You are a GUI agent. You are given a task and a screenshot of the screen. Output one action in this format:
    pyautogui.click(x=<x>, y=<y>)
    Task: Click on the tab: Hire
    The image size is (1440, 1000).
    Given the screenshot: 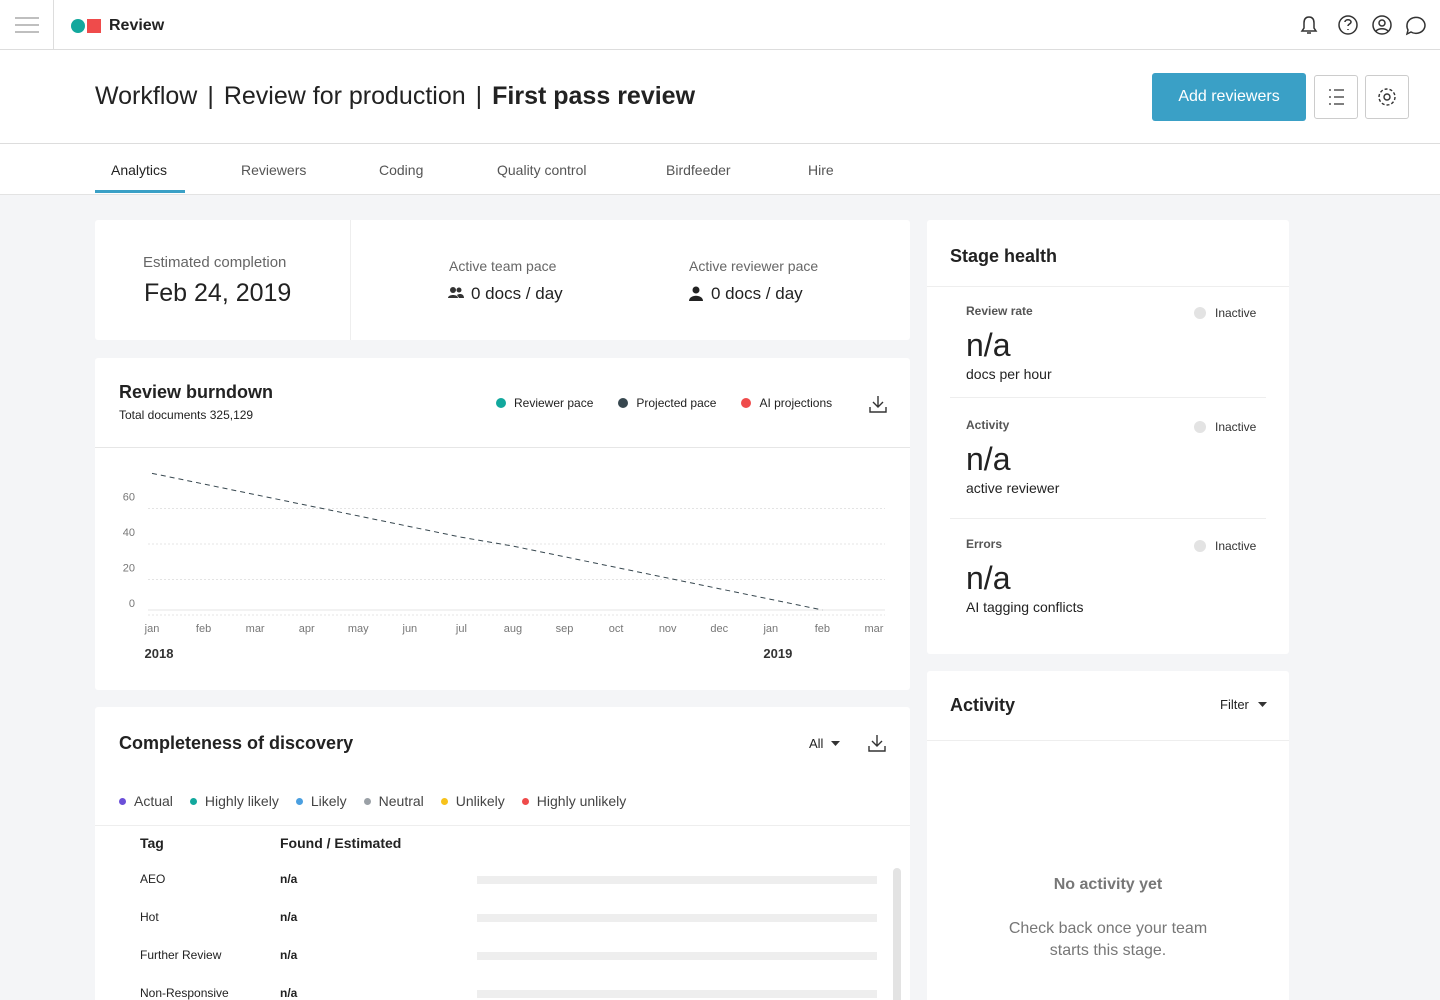 What is the action you would take?
    pyautogui.click(x=821, y=170)
    